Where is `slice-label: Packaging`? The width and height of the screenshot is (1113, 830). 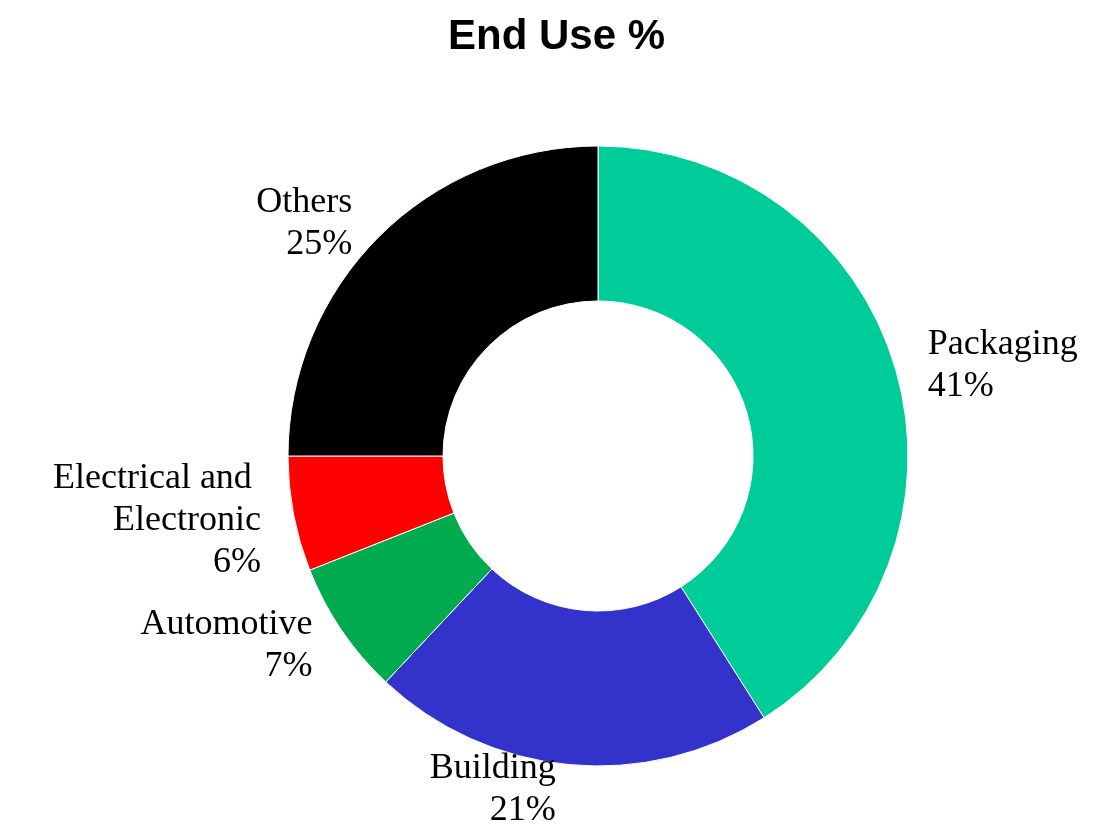 slice-label: Packaging is located at coordinates (1002, 342).